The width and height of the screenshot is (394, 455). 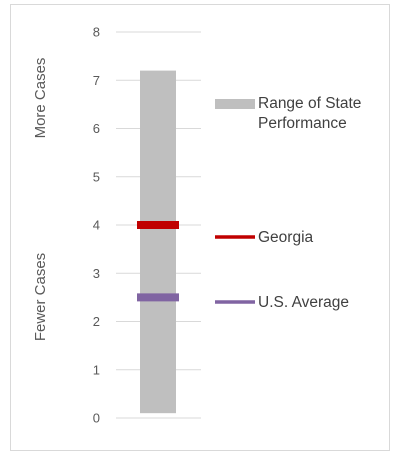 I want to click on y-tick-label: 3, so click(x=96, y=273).